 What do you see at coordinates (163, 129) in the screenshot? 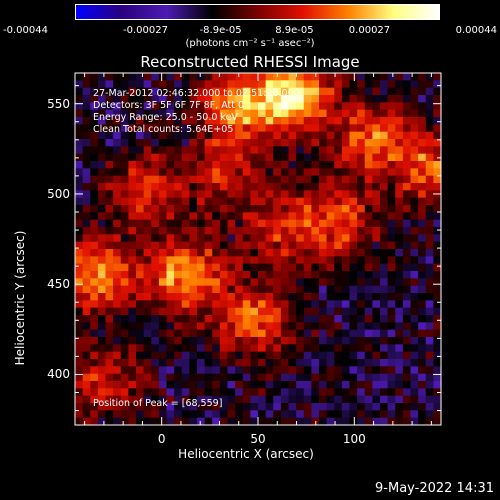
I see `info-clean-counts: Clean Total counts: 5.64E+05` at bounding box center [163, 129].